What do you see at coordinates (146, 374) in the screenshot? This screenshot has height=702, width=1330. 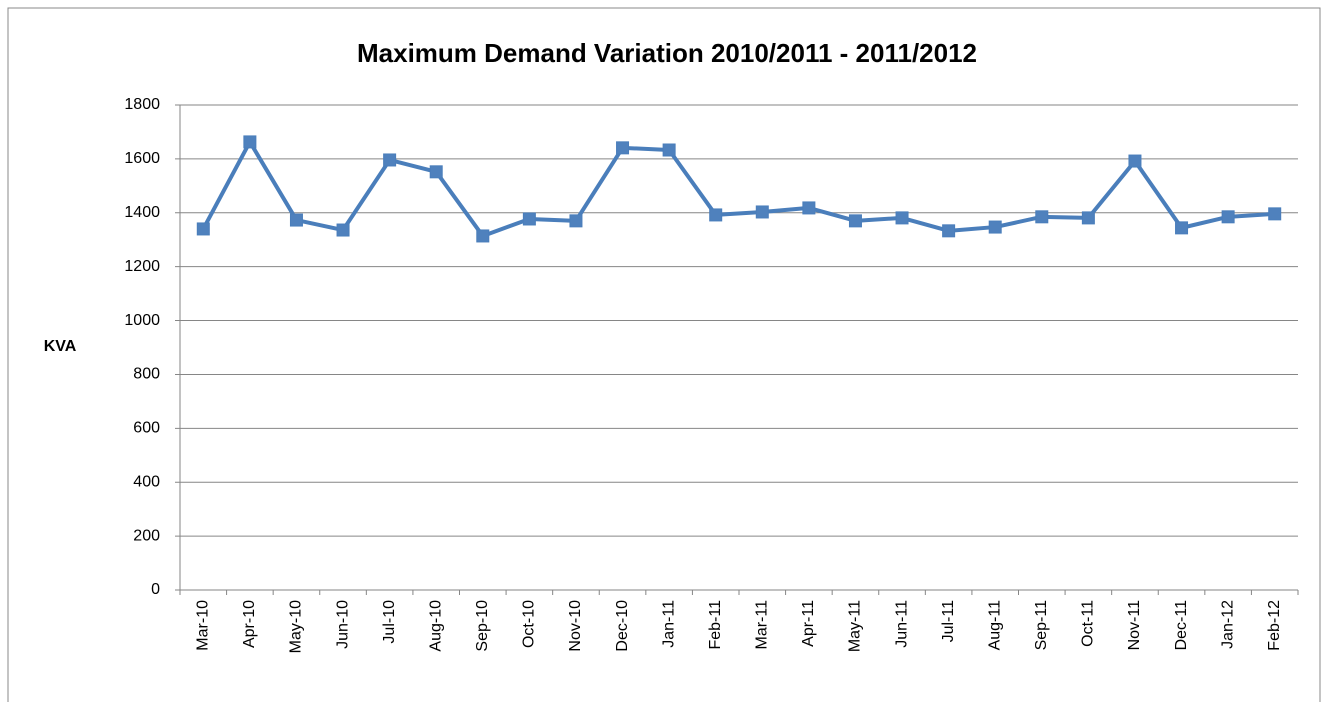 I see `y-tick-label: 800` at bounding box center [146, 374].